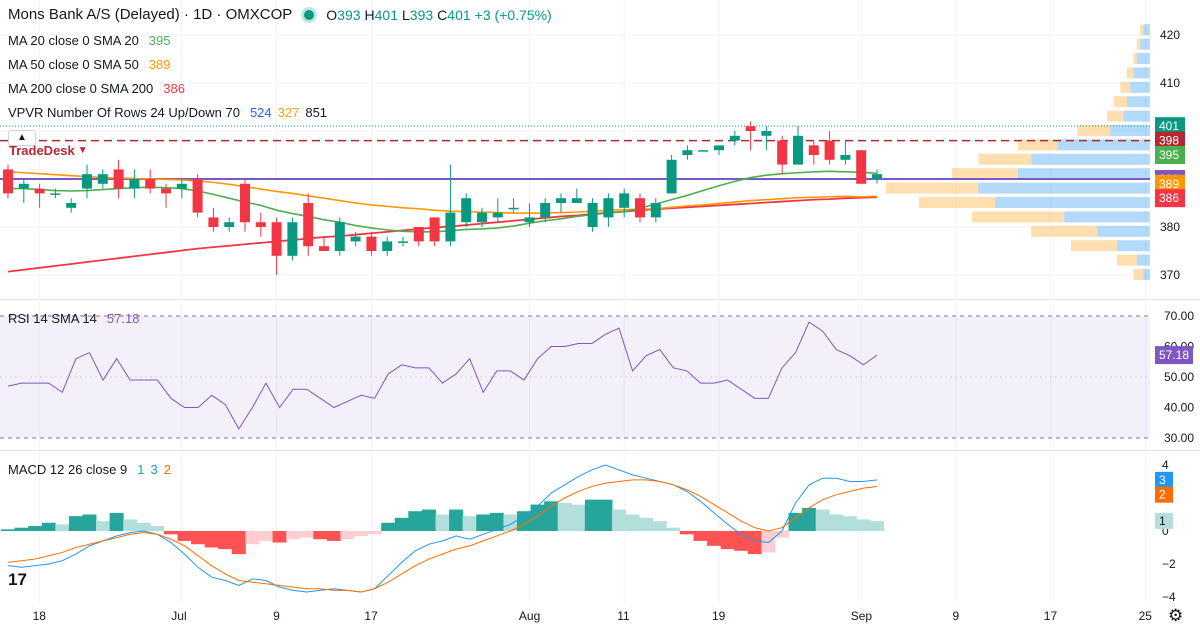  What do you see at coordinates (123, 318) in the screenshot?
I see `rsi-value: 57.18` at bounding box center [123, 318].